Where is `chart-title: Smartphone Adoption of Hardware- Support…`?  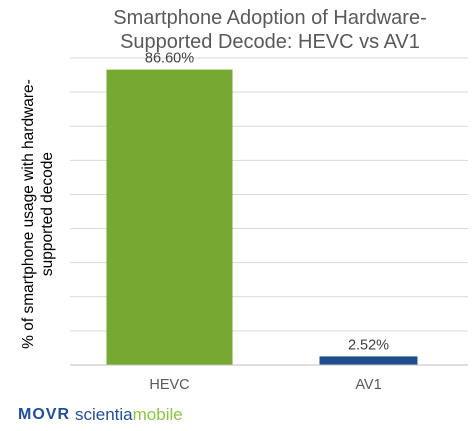
chart-title: Smartphone Adoption of Hardware- Support… is located at coordinates (270, 30).